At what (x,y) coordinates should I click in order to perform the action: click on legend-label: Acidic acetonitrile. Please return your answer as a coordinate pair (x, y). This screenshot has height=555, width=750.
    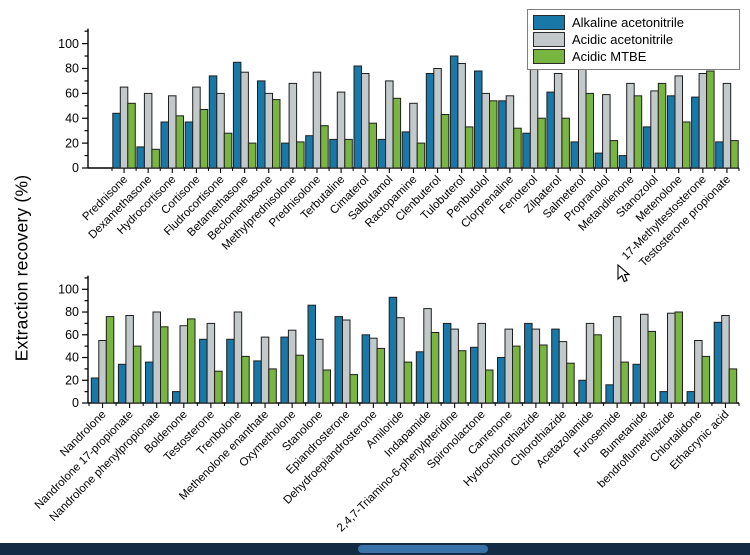
    Looking at the image, I should click on (623, 39).